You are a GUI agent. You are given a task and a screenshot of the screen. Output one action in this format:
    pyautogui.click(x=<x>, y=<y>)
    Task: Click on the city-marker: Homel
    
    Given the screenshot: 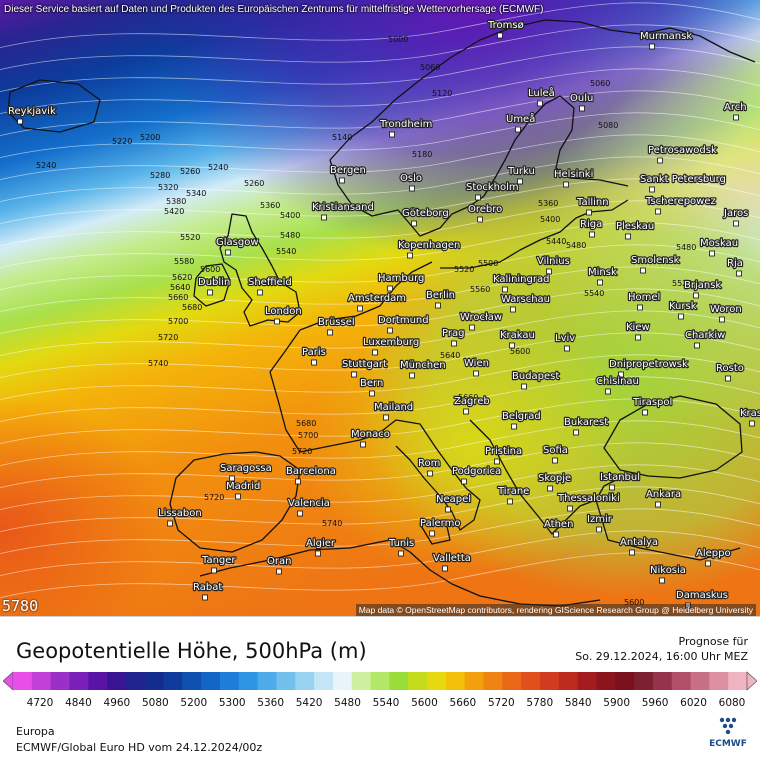 What is the action you would take?
    pyautogui.click(x=644, y=301)
    